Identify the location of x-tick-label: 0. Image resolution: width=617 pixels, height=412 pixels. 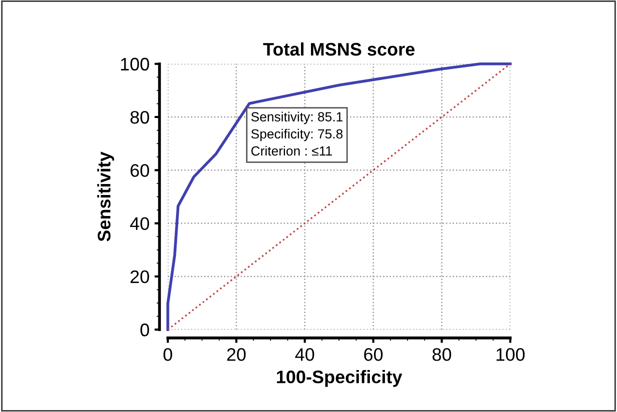
(168, 354).